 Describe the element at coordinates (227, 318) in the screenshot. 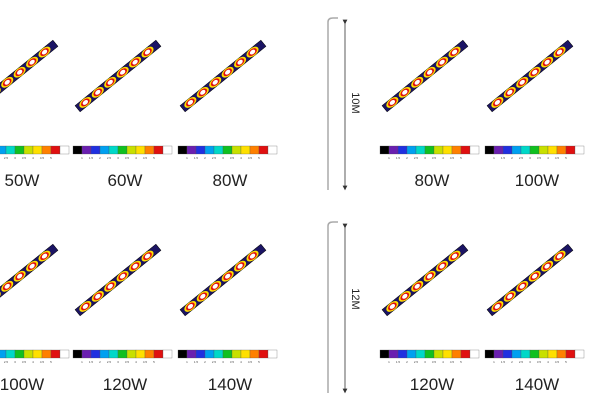

I see `panel: 1 1.5 2 2.5 3 3.5 4 4.5 5 140W` at that location.